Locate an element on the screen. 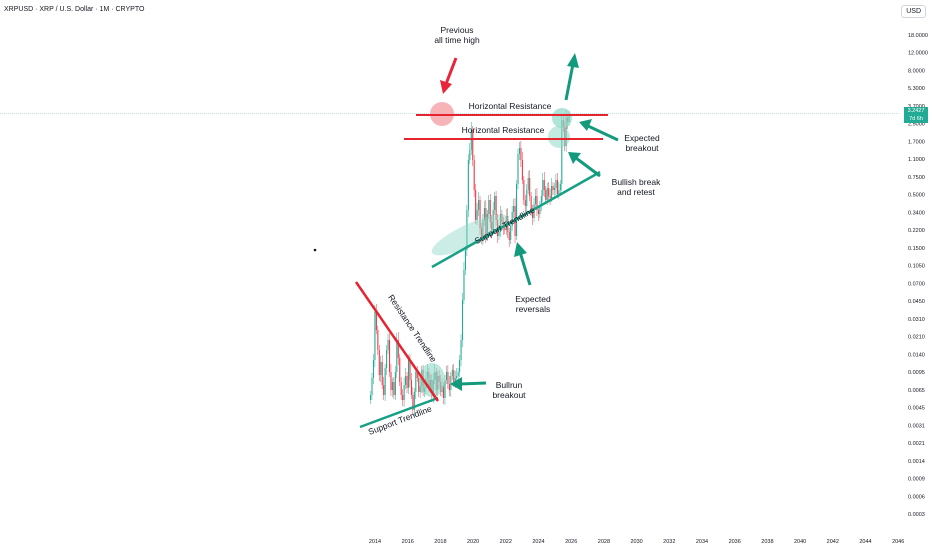  horizontal-resistance-low-label: Horizontal Resistance is located at coordinates (503, 130).